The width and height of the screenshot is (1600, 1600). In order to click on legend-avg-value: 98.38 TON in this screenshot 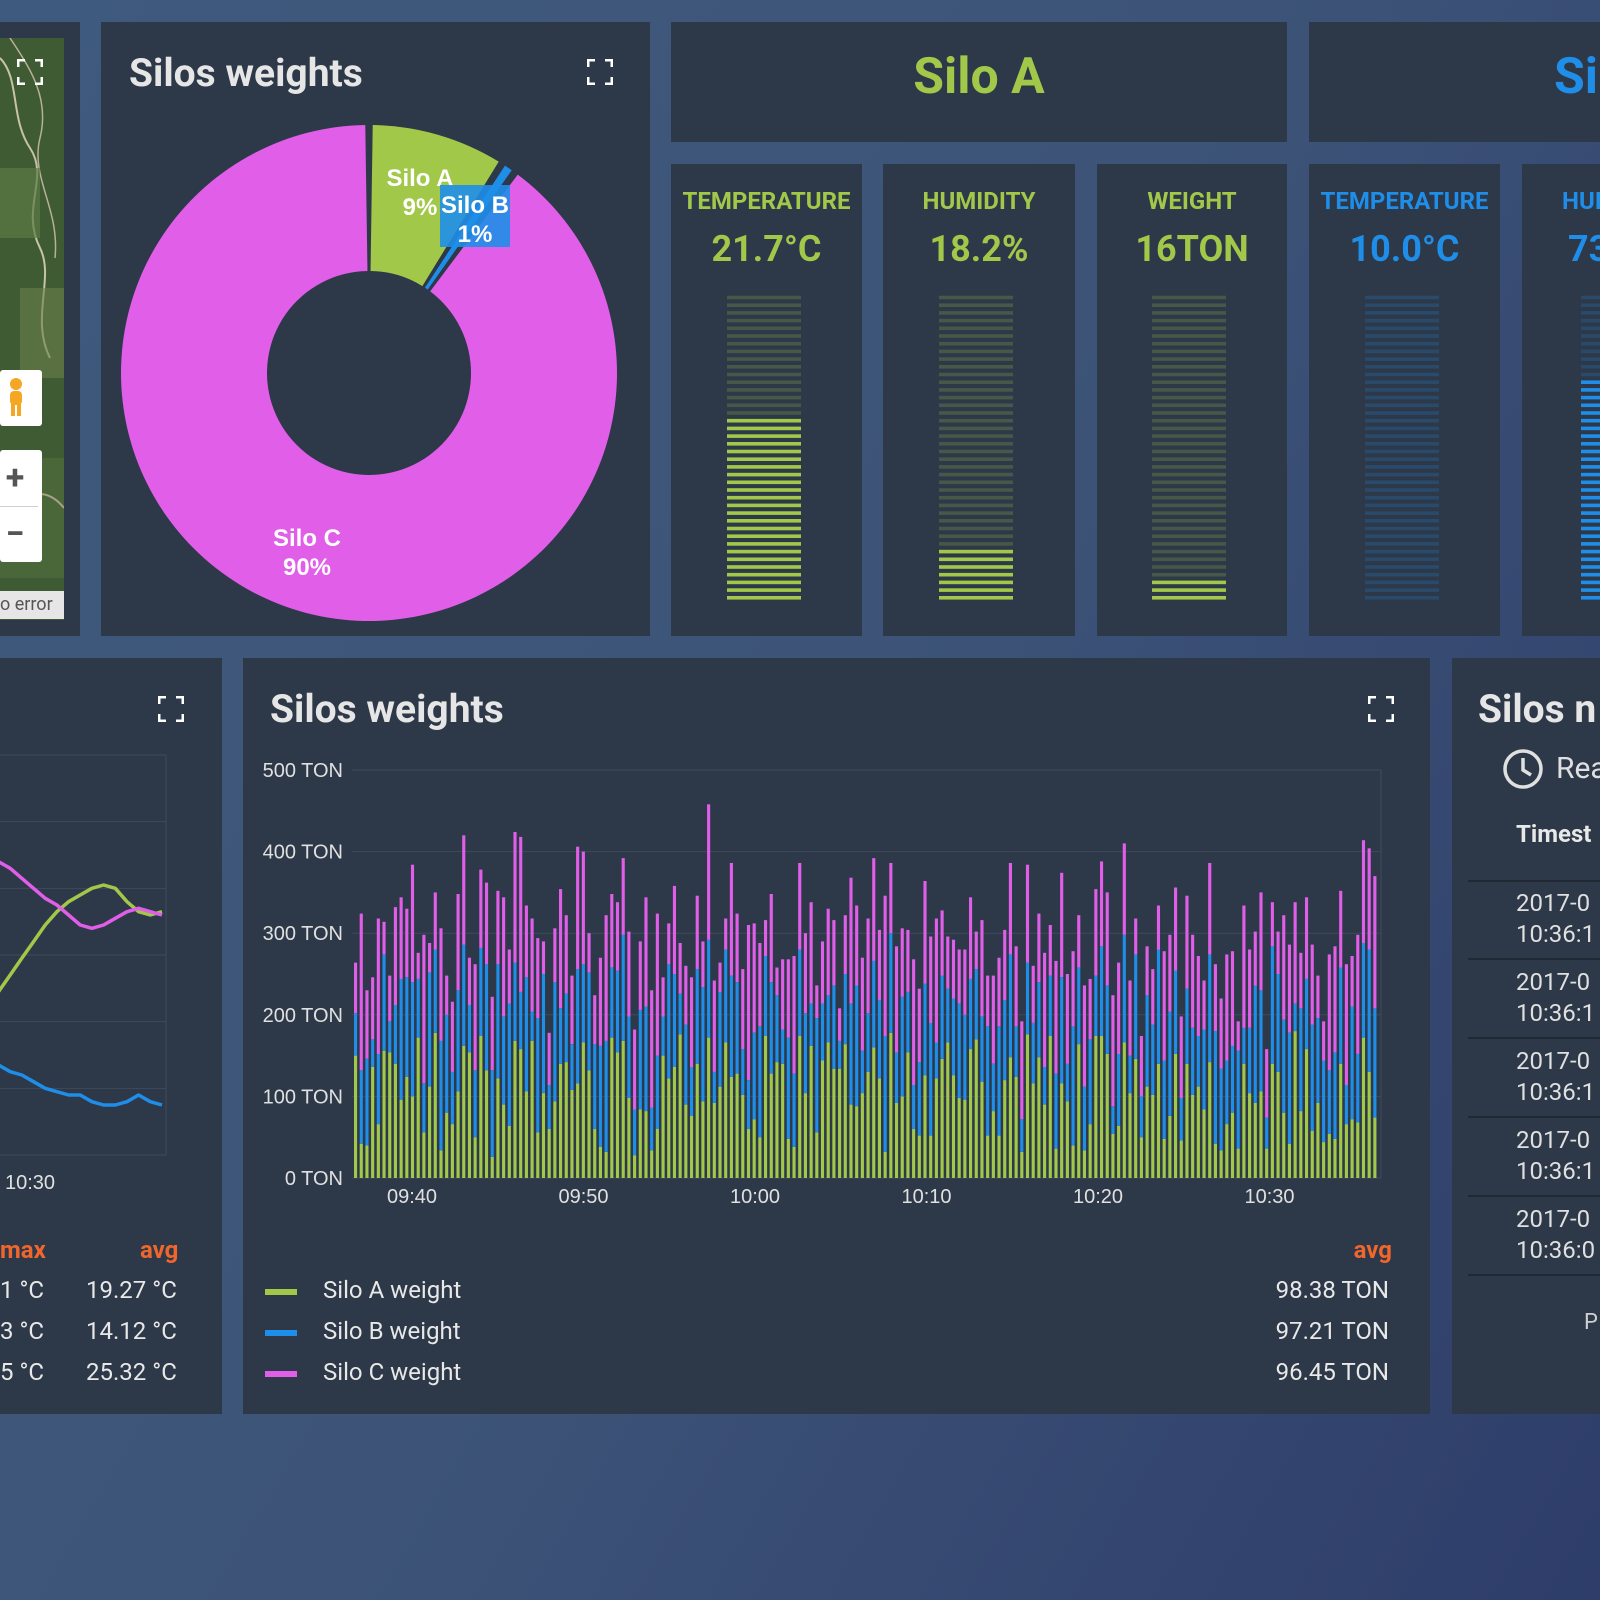, I will do `click(1332, 1290)`.